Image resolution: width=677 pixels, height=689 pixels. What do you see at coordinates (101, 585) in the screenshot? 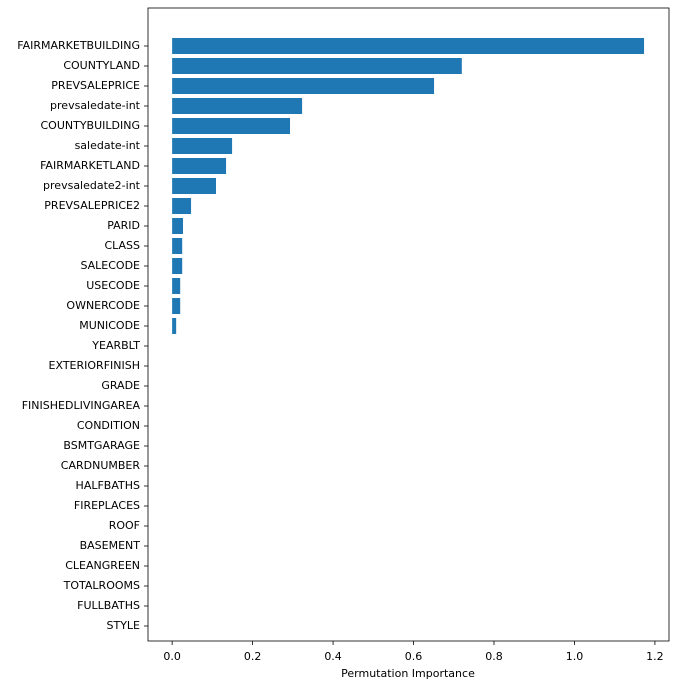
I see `y-tick-label: TOTALROOMS` at bounding box center [101, 585].